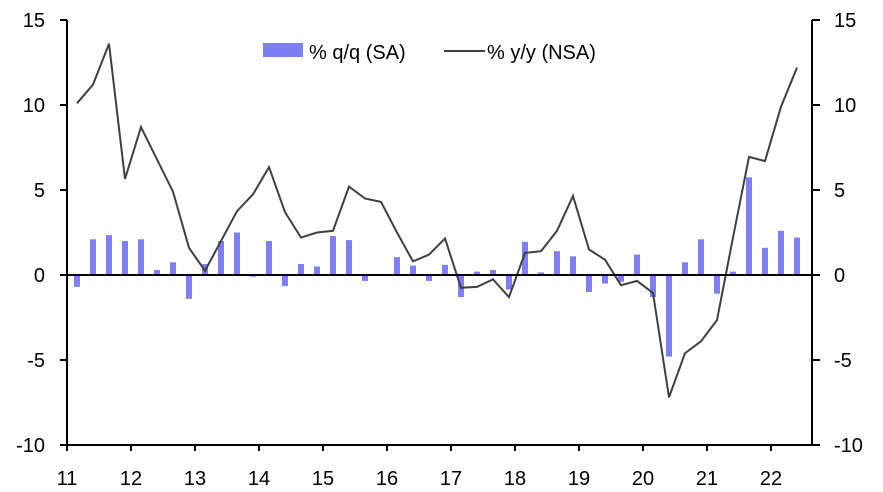  What do you see at coordinates (39, 191) in the screenshot?
I see `y-tick-label-left: 5` at bounding box center [39, 191].